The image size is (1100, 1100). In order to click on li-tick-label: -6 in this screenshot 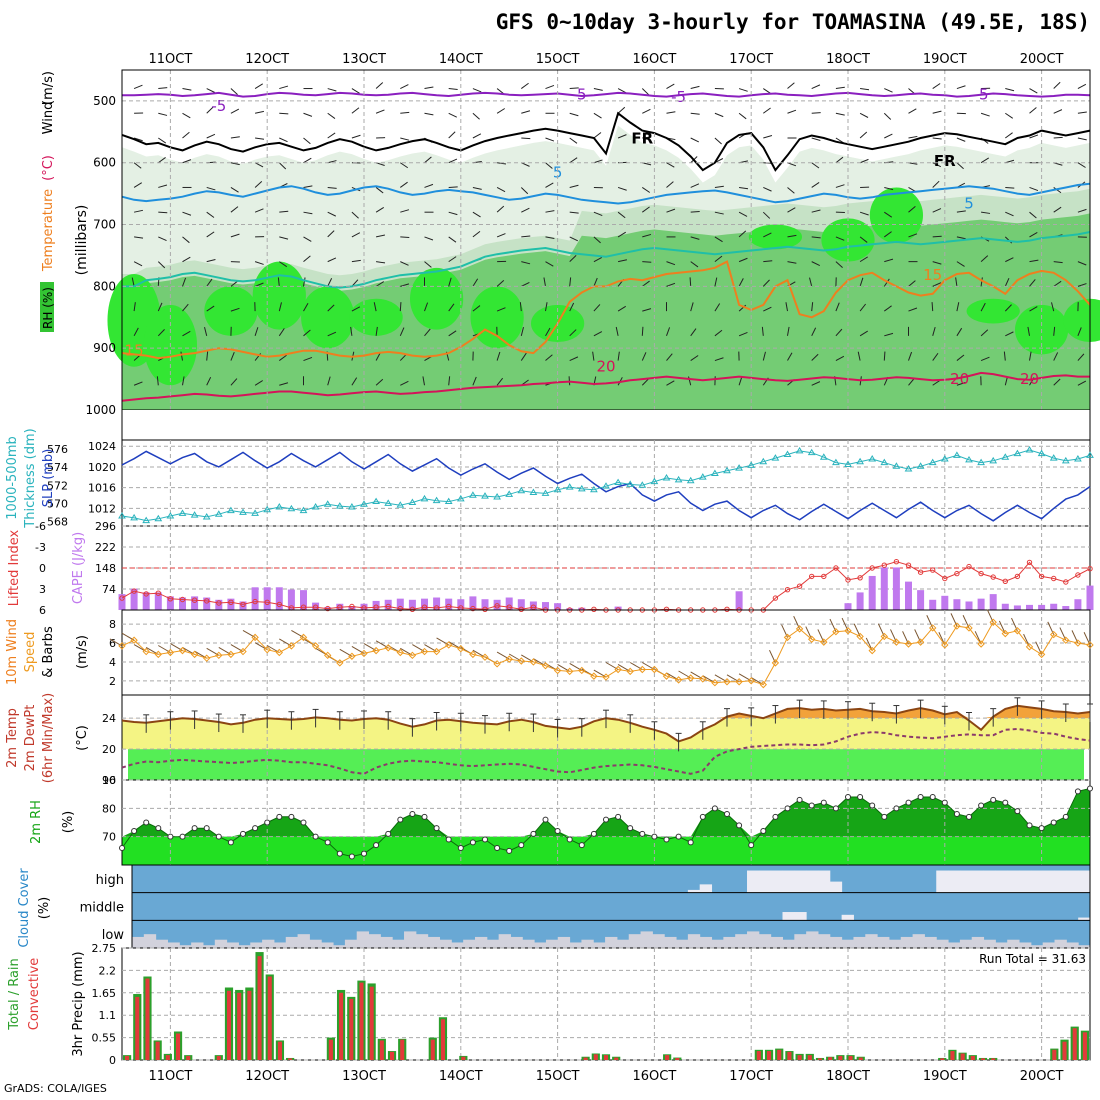, I will do `click(40, 526)`.